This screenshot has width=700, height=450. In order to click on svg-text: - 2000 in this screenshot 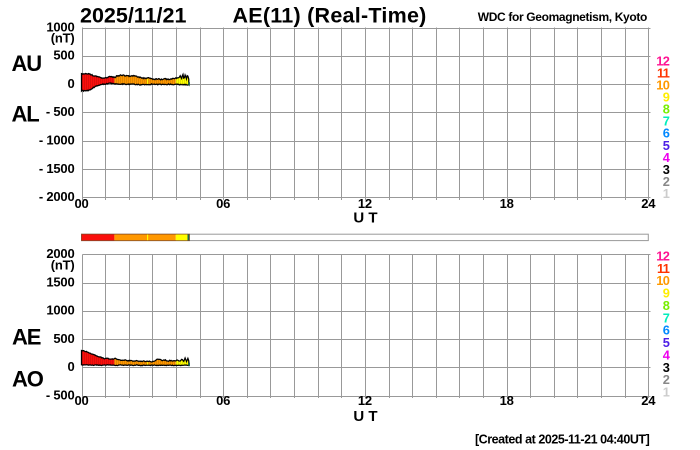, I will do `click(57, 196)`.